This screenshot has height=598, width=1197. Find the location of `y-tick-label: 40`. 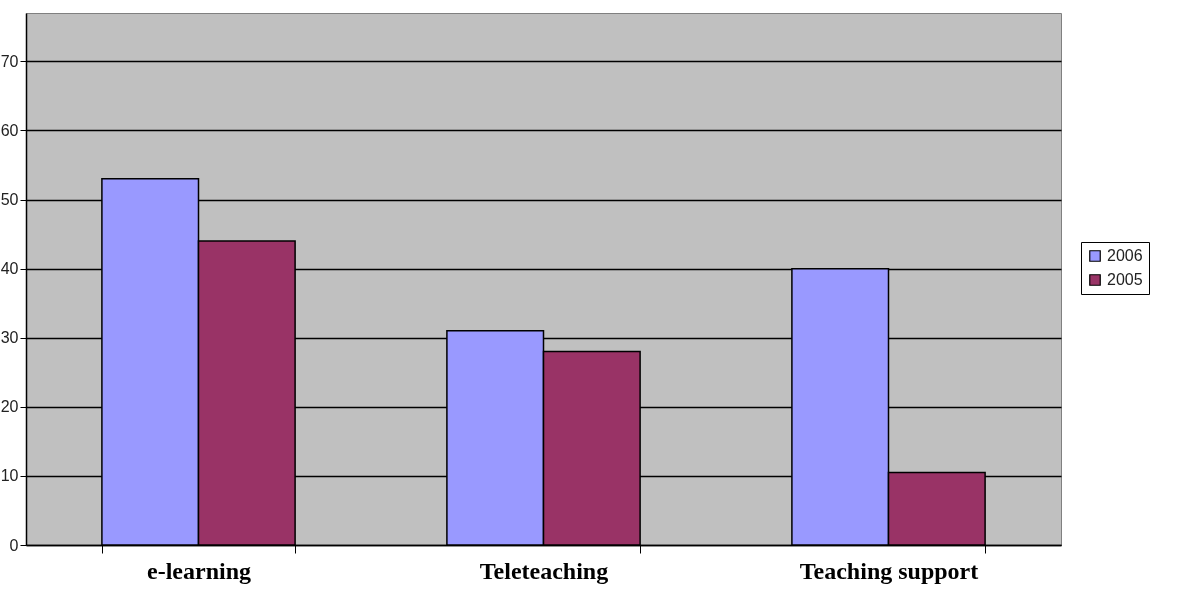

y-tick-label: 40 is located at coordinates (9, 269).